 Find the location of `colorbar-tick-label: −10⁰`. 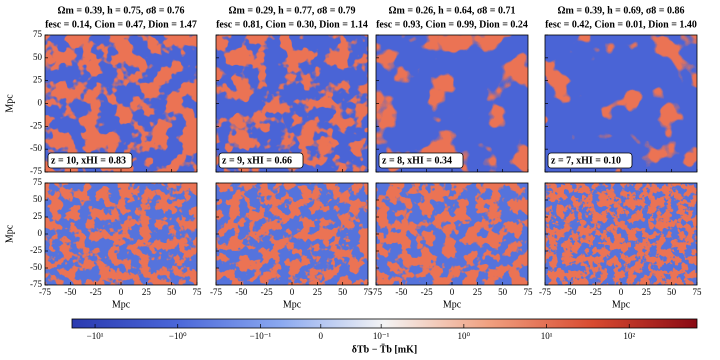

colorbar-tick-label: −10⁰ is located at coordinates (178, 336).